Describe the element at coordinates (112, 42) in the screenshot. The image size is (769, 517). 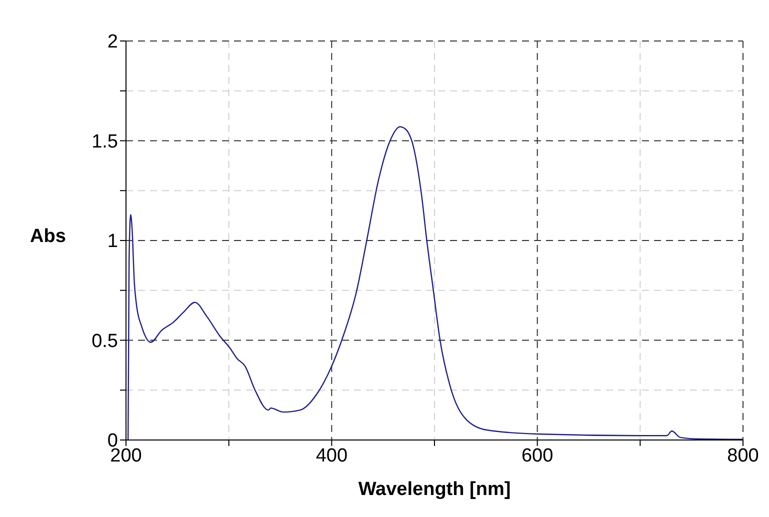
I see `y-tick-label: 2` at that location.